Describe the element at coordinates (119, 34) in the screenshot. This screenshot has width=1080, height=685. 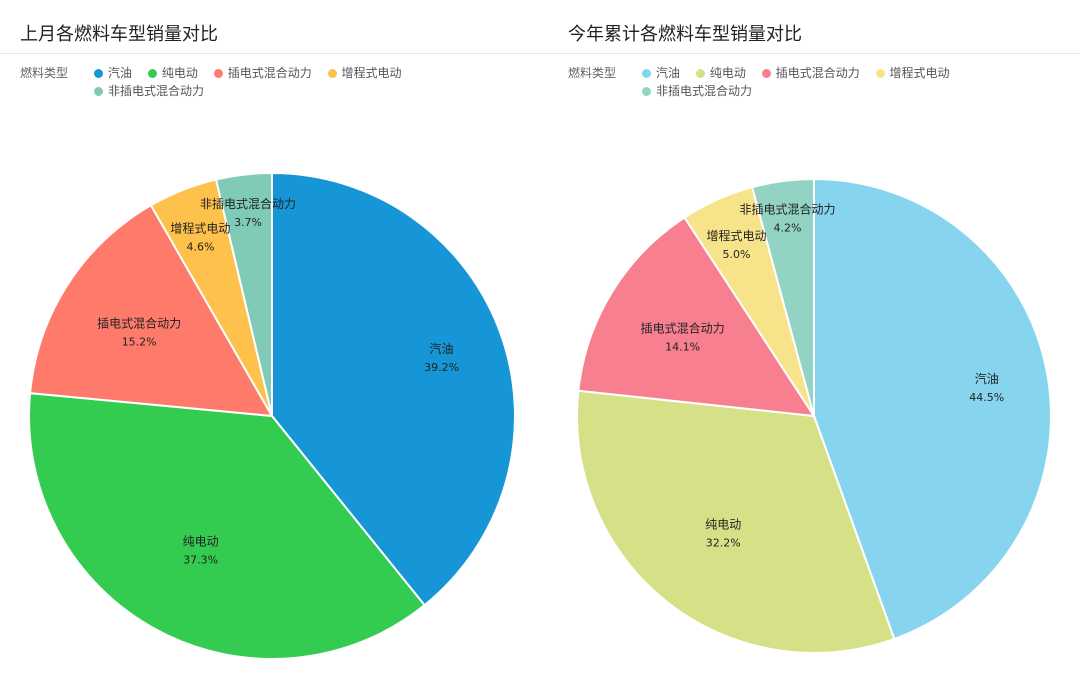
I see `chart-title: 上月各燃料车型销量对比` at that location.